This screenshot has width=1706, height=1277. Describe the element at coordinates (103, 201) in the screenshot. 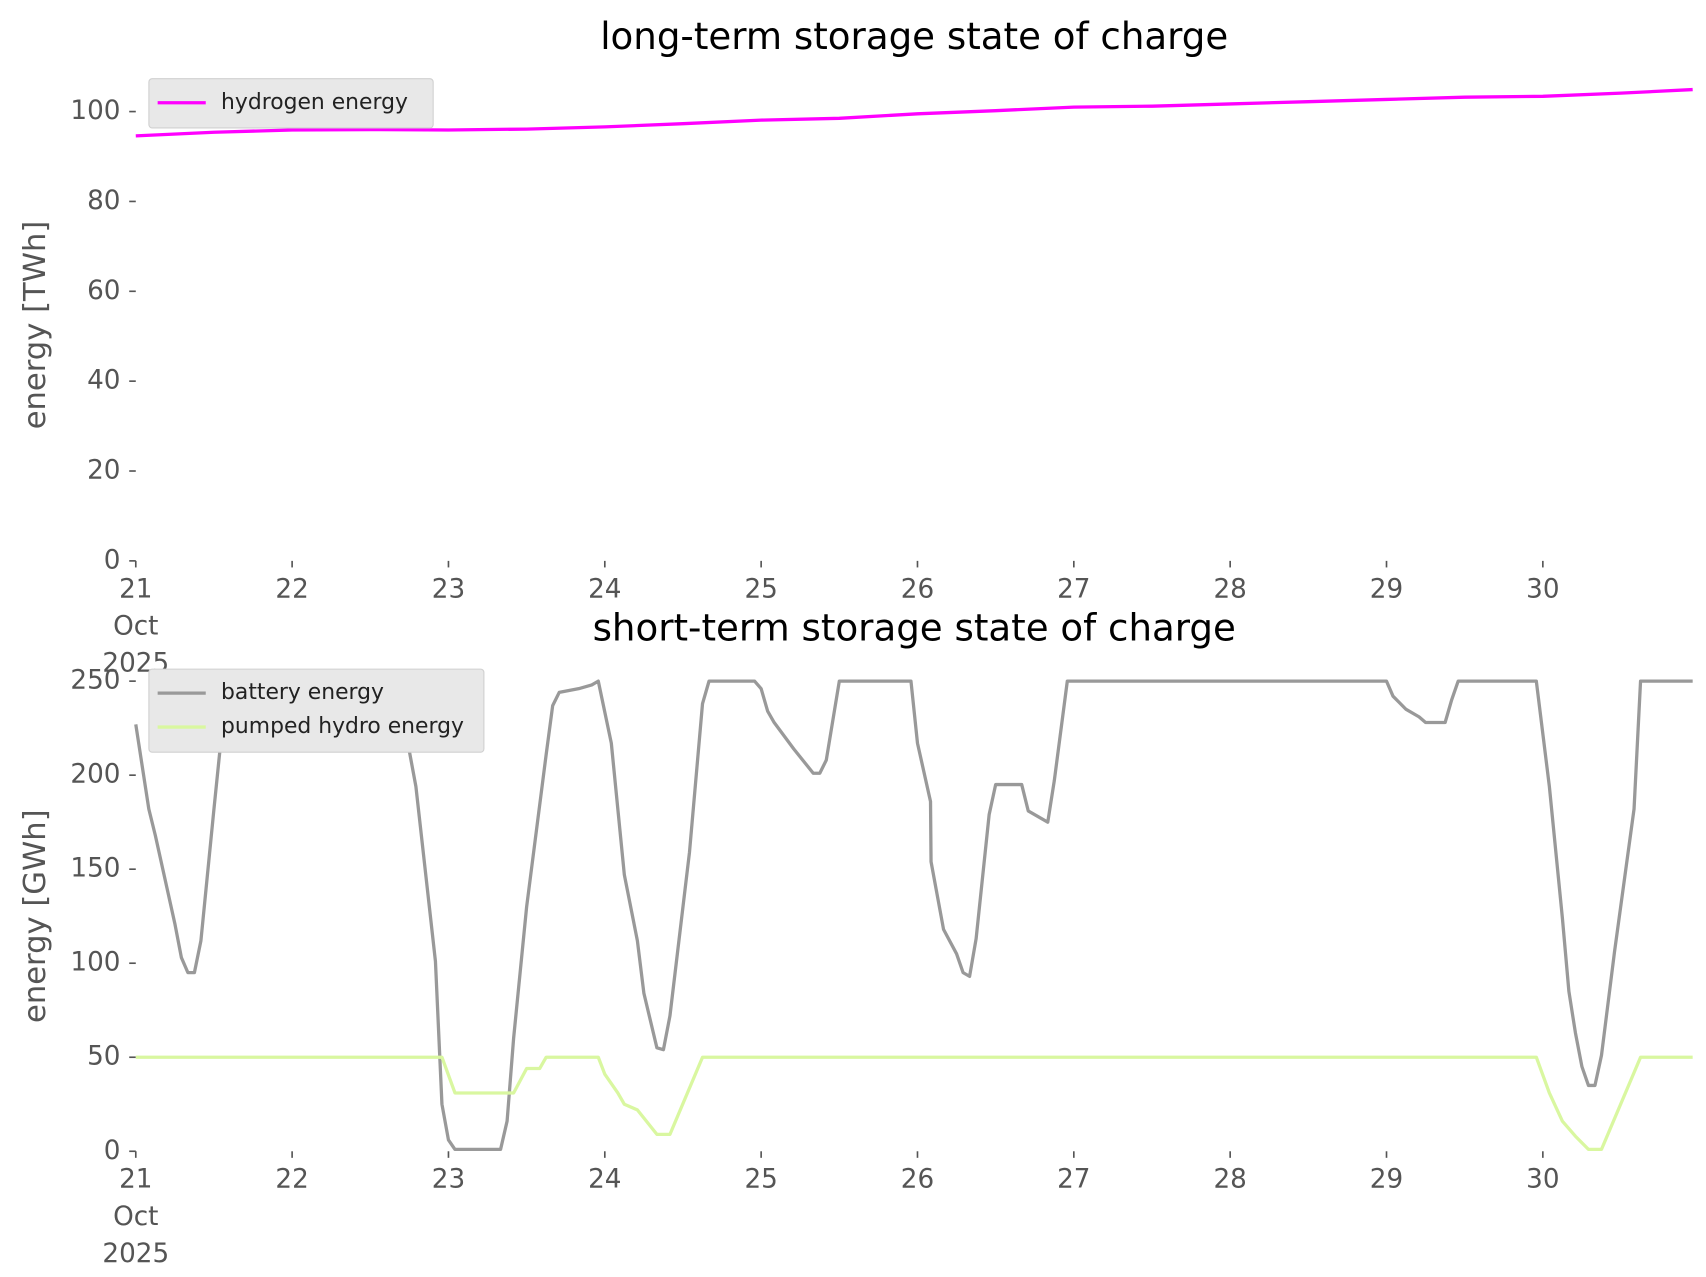

I see `y-tick-label: 80` at that location.